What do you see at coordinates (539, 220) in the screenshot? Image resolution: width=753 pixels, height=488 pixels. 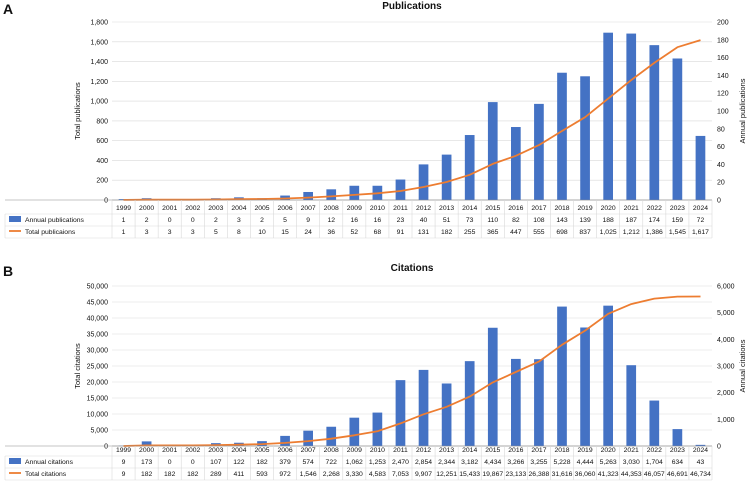 I see `panel-a-annual-value: 108` at bounding box center [539, 220].